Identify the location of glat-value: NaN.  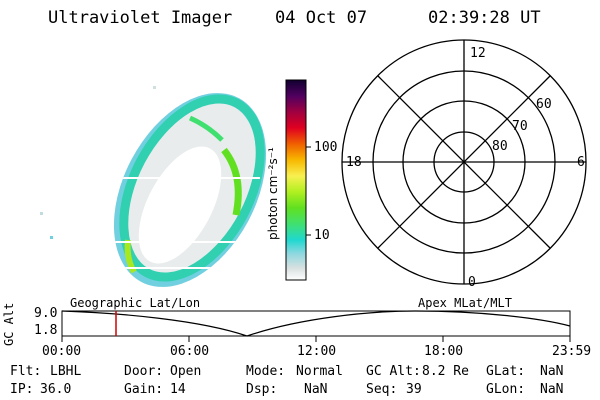
(552, 371).